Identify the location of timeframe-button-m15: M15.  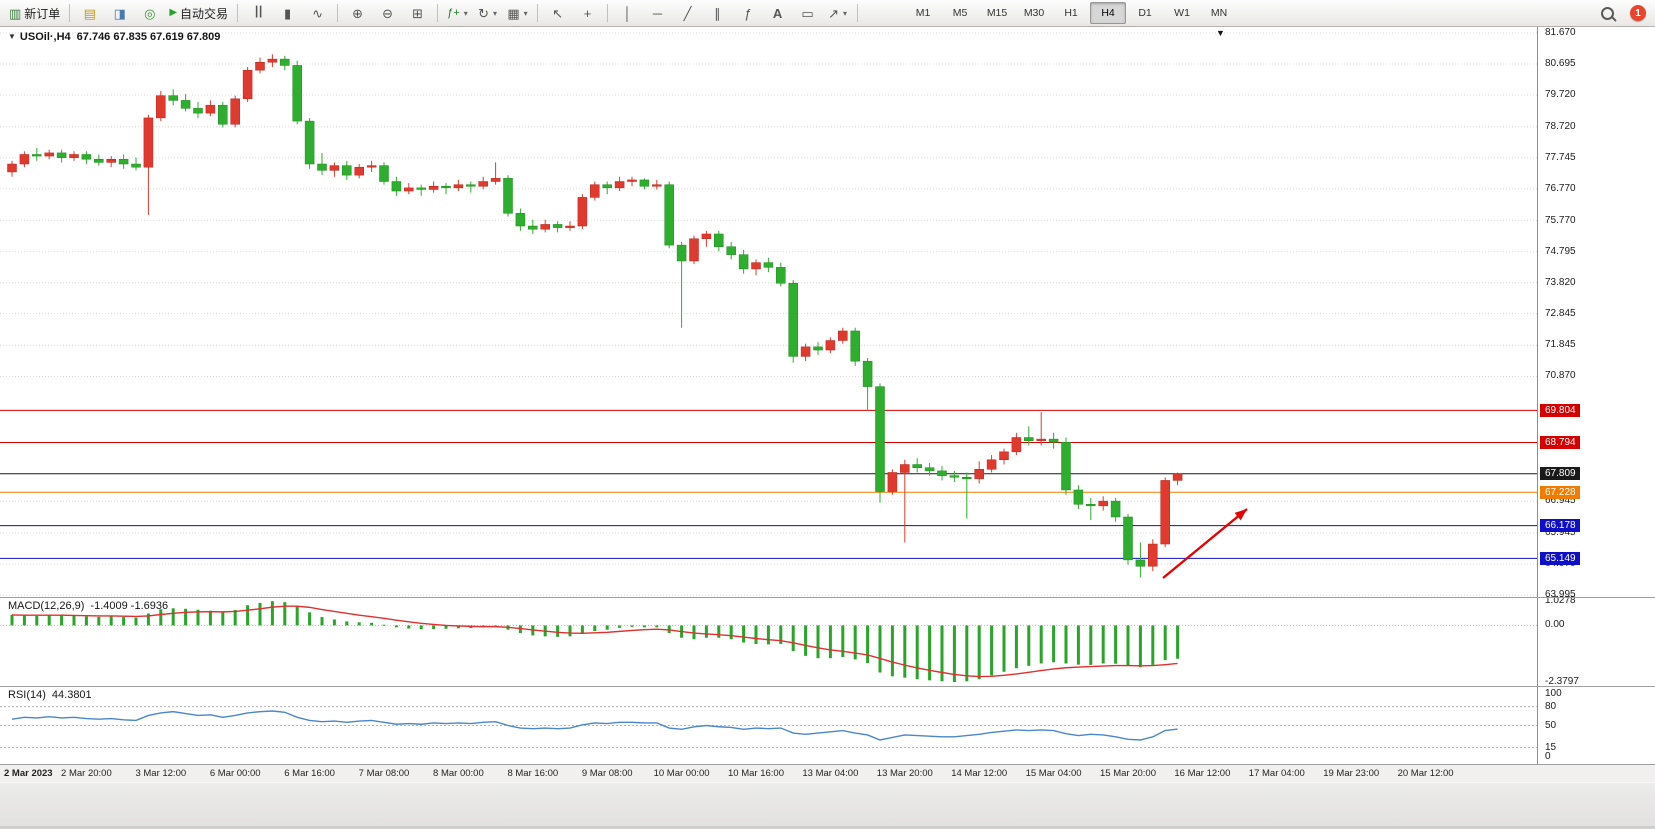
(997, 13).